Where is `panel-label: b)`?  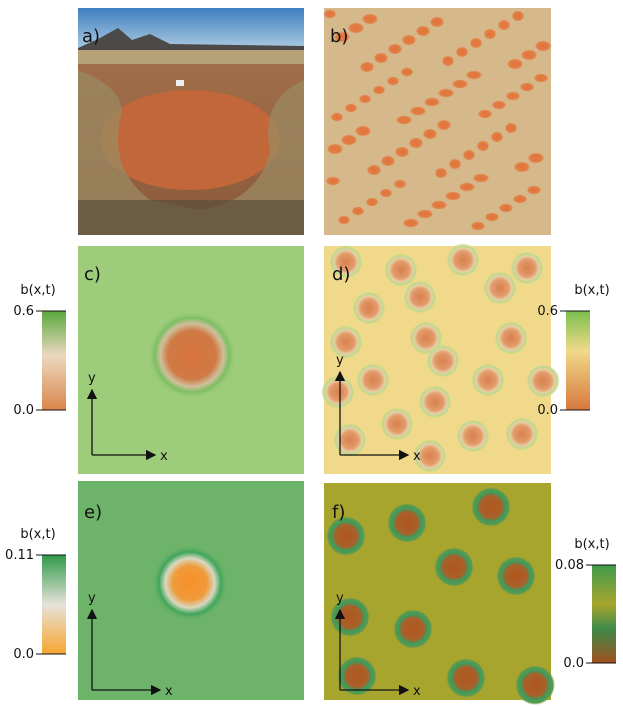 panel-label: b) is located at coordinates (339, 36).